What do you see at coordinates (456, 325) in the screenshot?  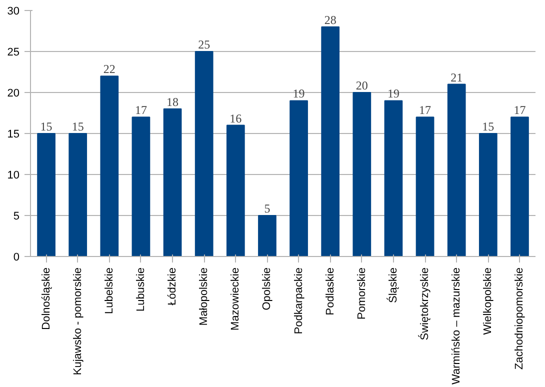 I see `x-tick-label: Warmińsko – mazurskie` at bounding box center [456, 325].